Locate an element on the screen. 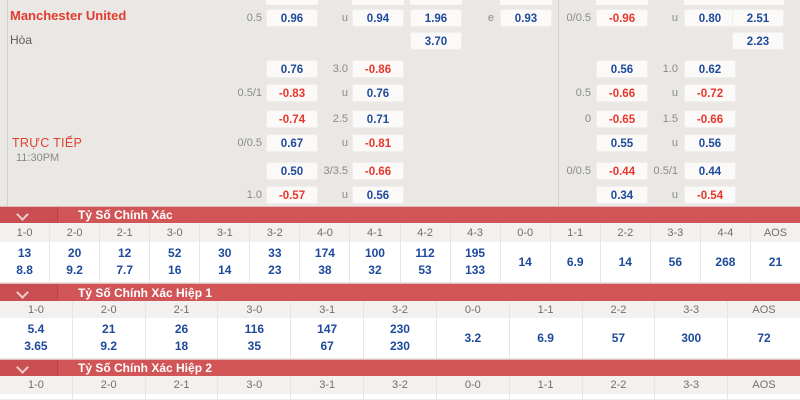  score-odds-cell-empty is located at coordinates (326, 396).